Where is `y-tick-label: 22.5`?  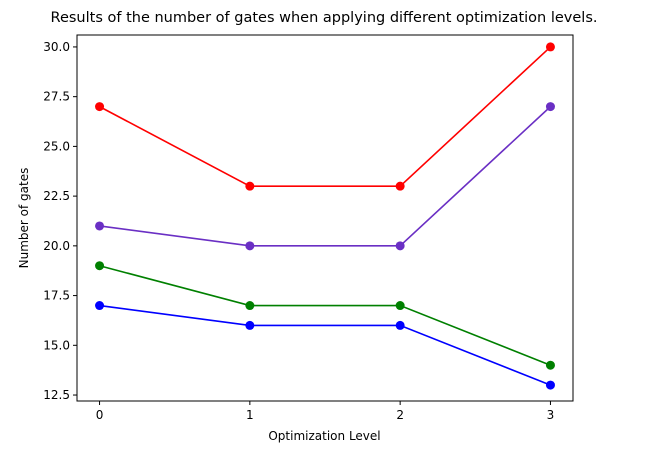
y-tick-label: 22.5 is located at coordinates (56, 196).